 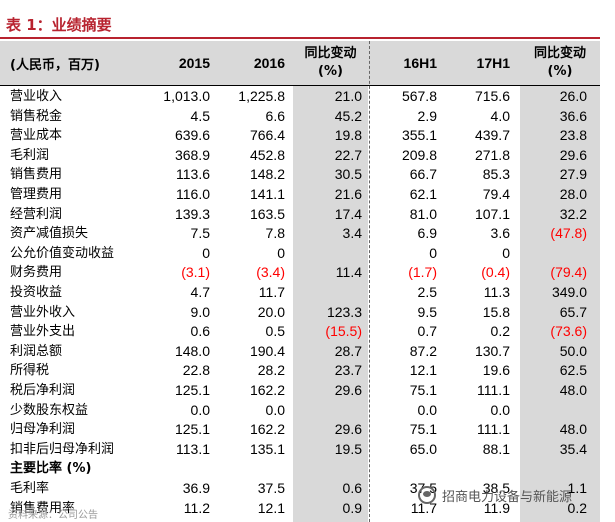 I want to click on value-16h1: 2.5, so click(x=427, y=292).